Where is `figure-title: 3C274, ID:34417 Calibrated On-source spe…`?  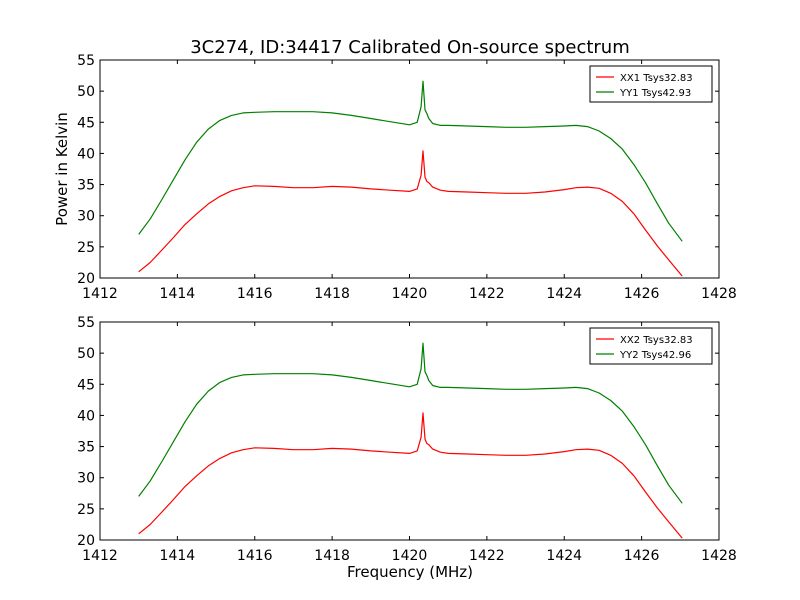 figure-title: 3C274, ID:34417 Calibrated On-source spe… is located at coordinates (410, 47).